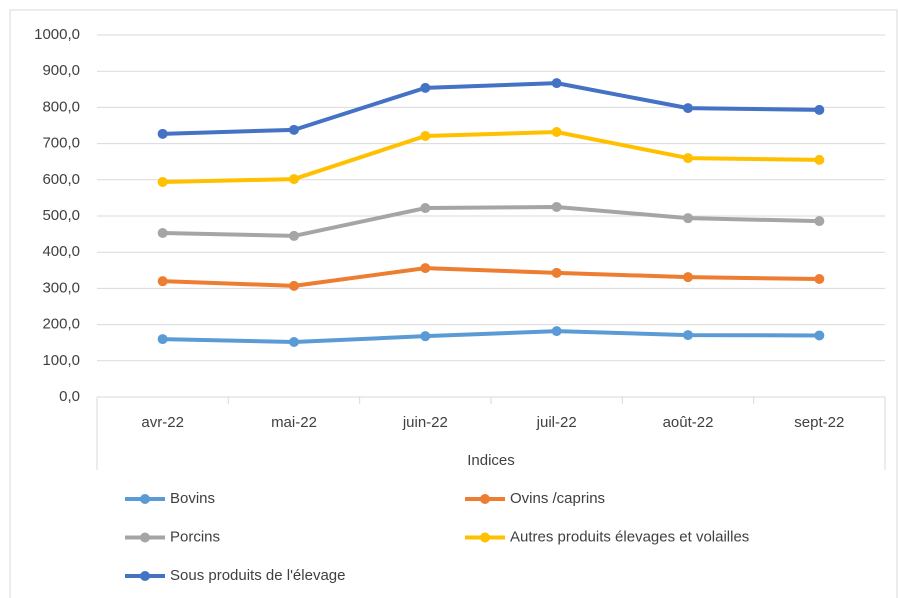 The image size is (898, 598). Describe the element at coordinates (61, 179) in the screenshot. I see `y-tick-label: 600,0` at that location.